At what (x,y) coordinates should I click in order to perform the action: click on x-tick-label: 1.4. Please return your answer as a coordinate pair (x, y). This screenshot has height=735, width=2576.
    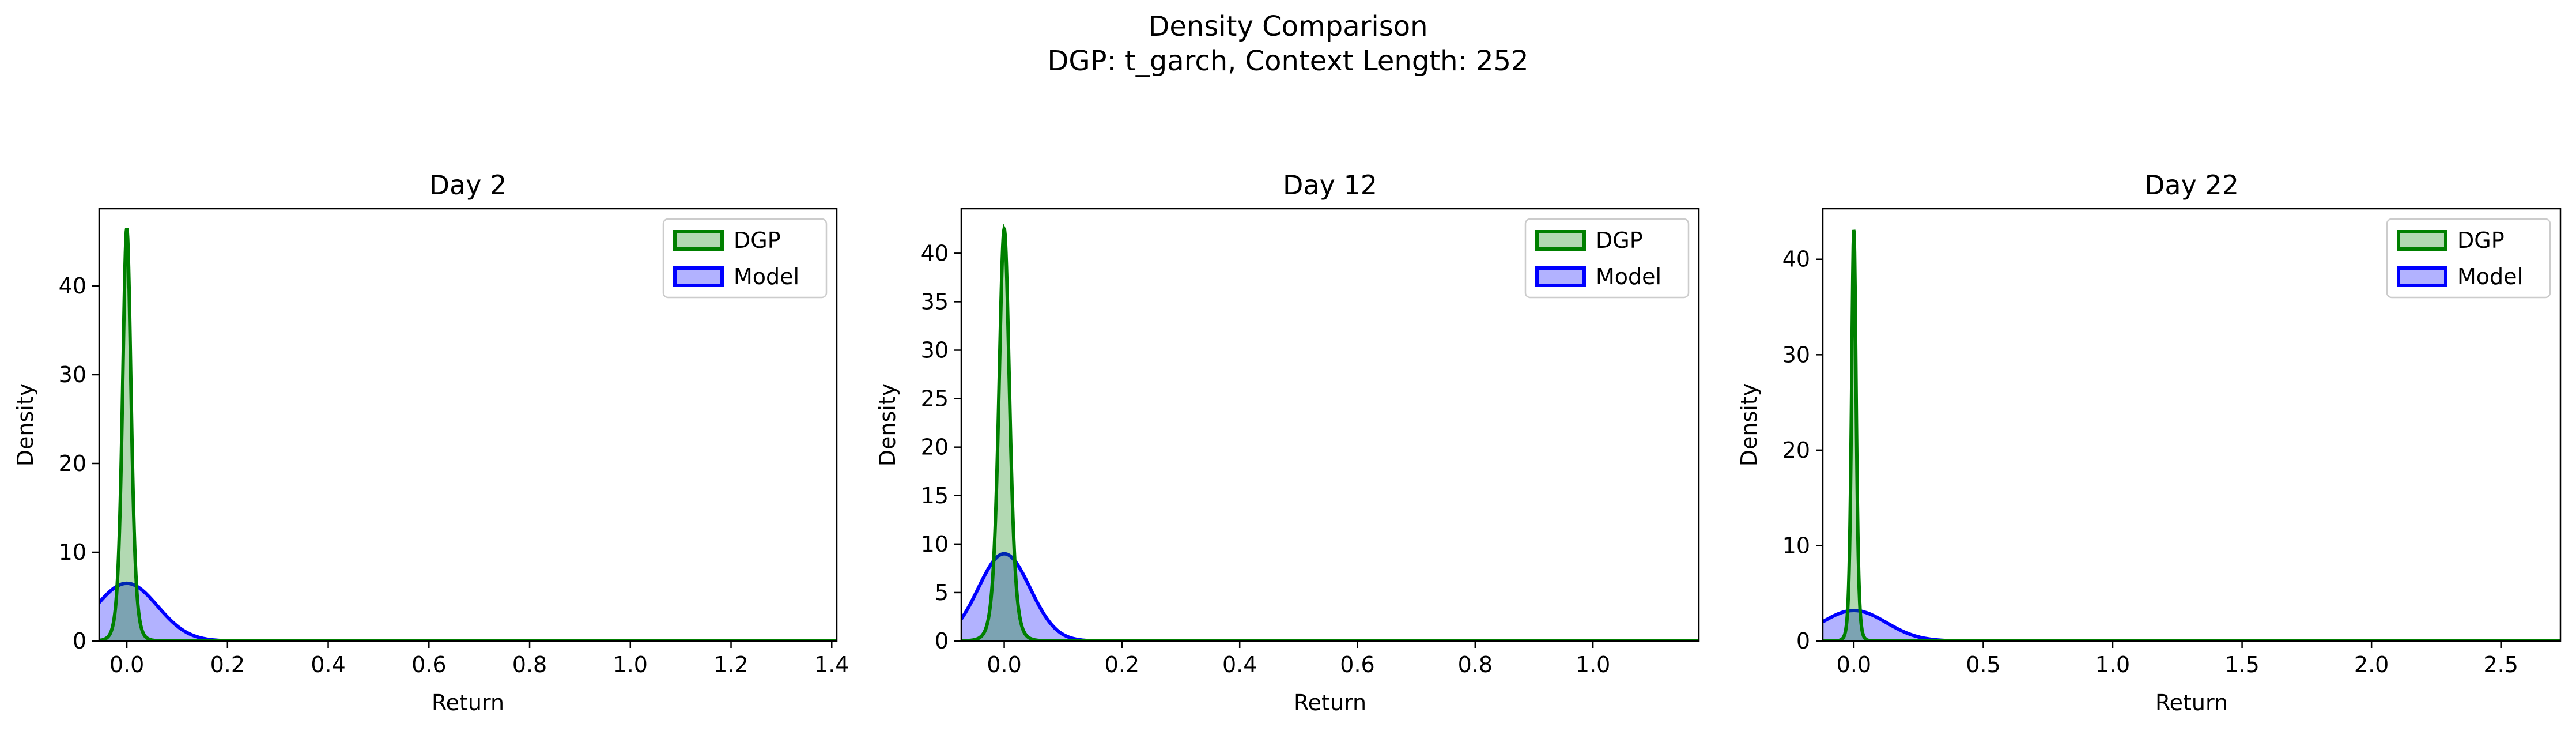
    Looking at the image, I should click on (831, 664).